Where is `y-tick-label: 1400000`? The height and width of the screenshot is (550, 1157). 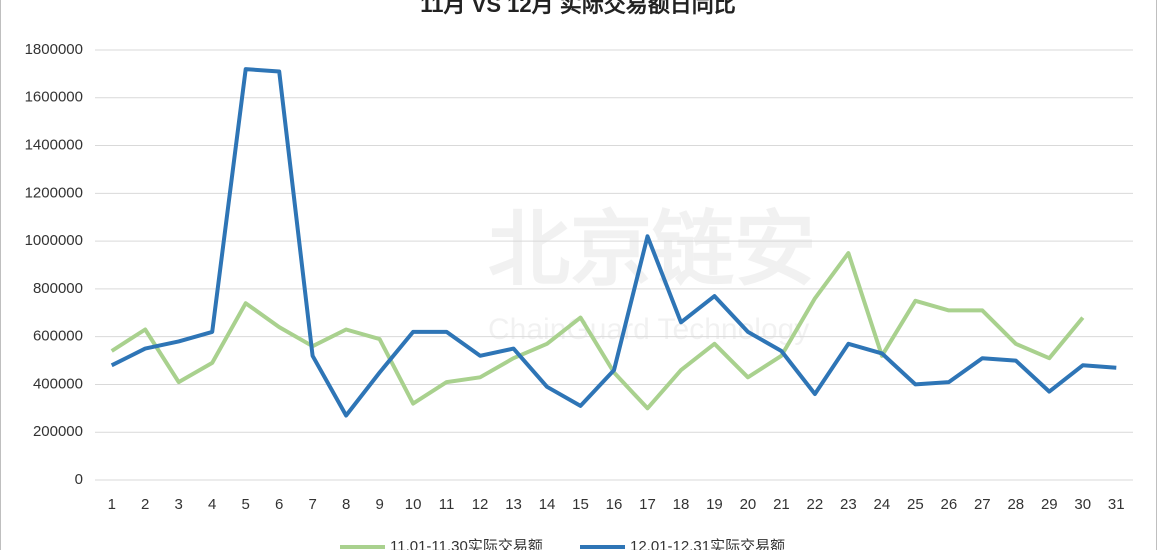 y-tick-label: 1400000 is located at coordinates (54, 145).